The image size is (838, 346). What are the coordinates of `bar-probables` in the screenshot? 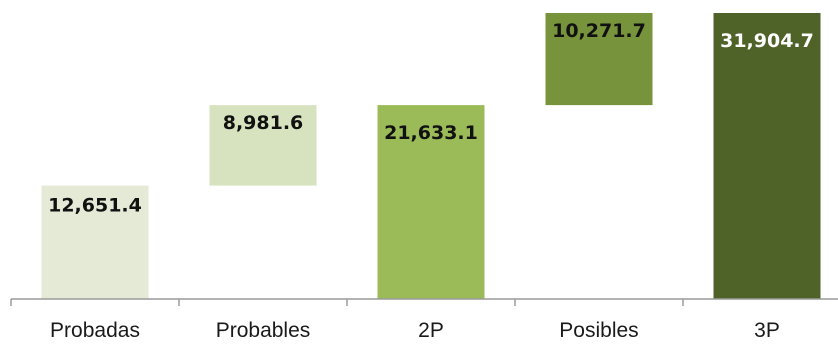 It's located at (263, 145).